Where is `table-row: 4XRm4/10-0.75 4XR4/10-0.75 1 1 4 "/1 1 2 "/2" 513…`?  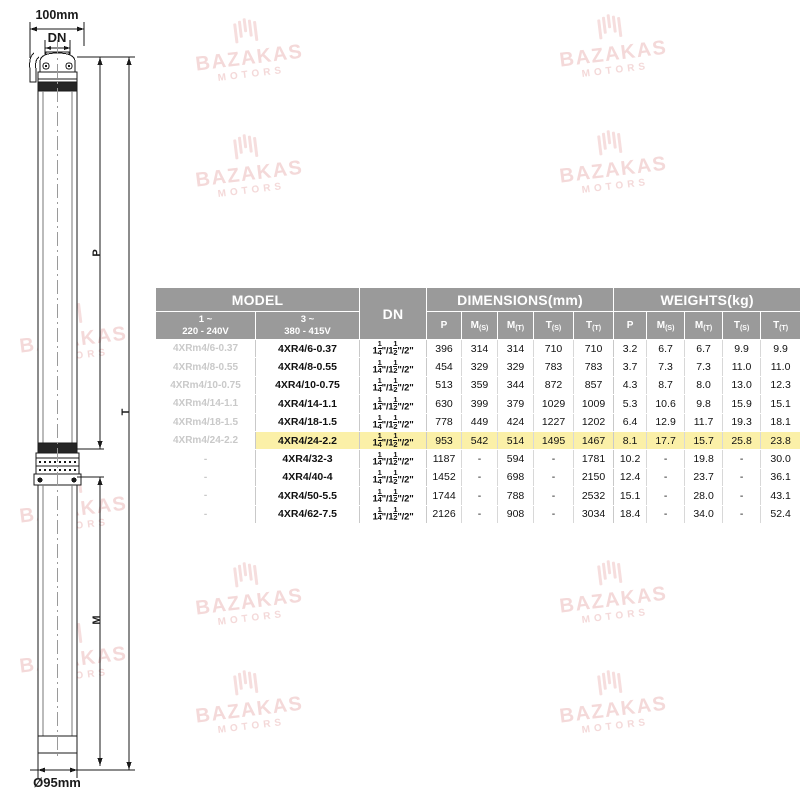 table-row: 4XRm4/10-0.75 4XR4/10-0.75 1 1 4 "/1 1 2 "/2" 513… is located at coordinates (477, 385).